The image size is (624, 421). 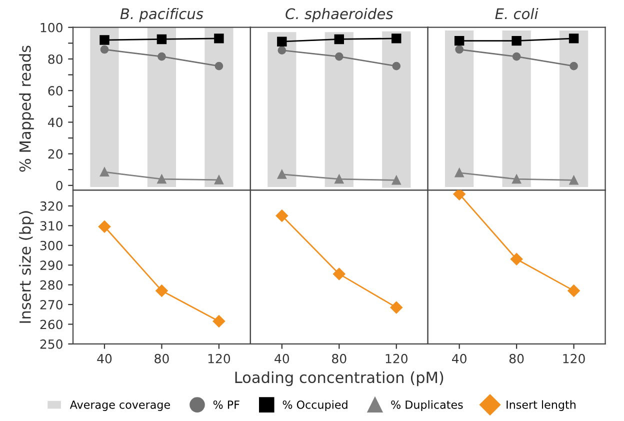 What do you see at coordinates (51, 344) in the screenshot?
I see `y-tick-label: 250` at bounding box center [51, 344].